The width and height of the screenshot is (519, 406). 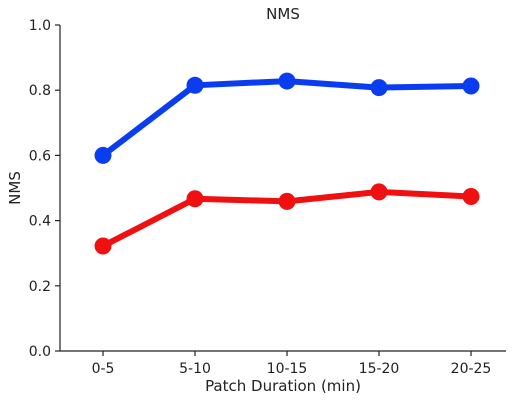 I want to click on y-axis-label: NMS, so click(x=15, y=188).